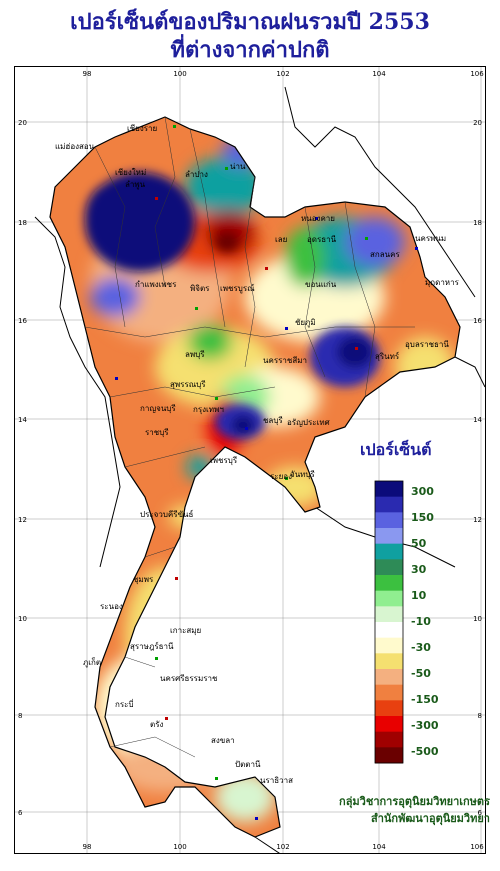  Describe the element at coordinates (421, 647) in the screenshot. I see `legend-label: -30` at that location.